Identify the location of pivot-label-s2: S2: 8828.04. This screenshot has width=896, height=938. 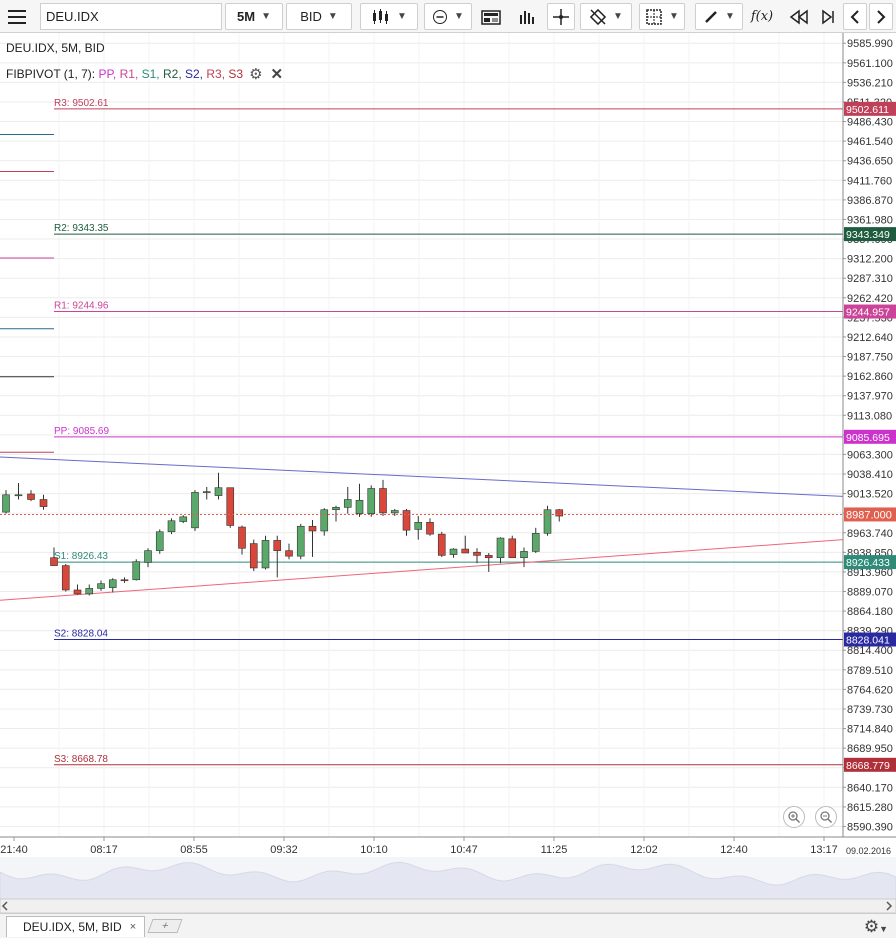
(81, 634).